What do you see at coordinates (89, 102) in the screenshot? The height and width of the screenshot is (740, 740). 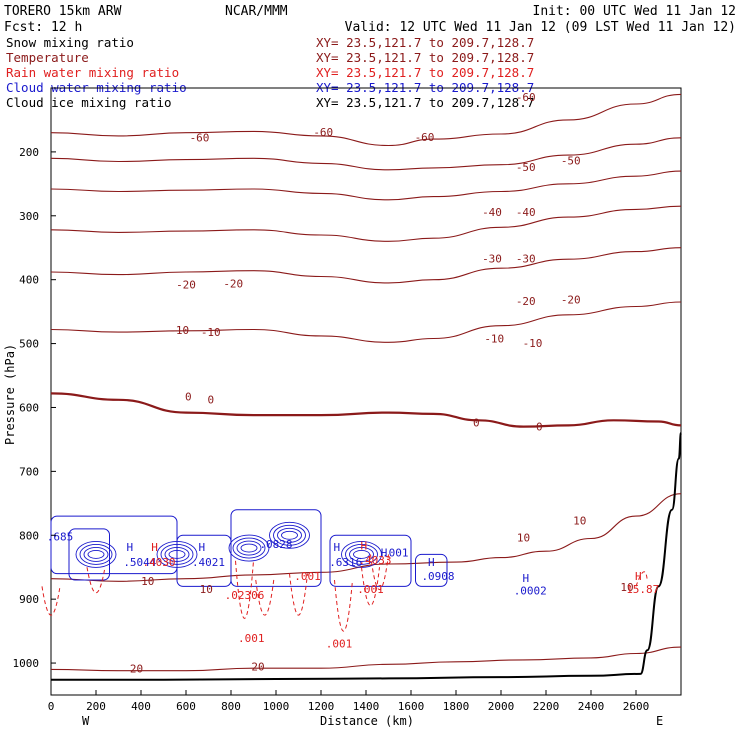 I see `field-cloud-ice-name: Cloud ice mixing ratio` at bounding box center [89, 102].